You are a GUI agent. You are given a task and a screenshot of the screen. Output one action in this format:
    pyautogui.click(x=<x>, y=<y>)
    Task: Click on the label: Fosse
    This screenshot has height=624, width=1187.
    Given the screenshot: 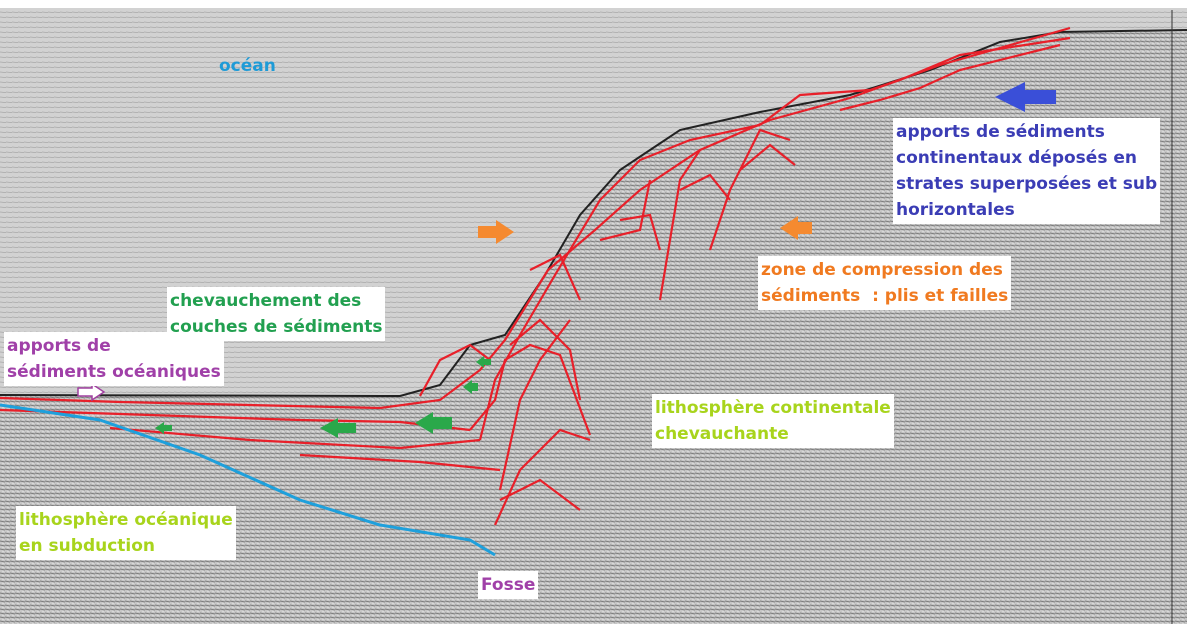 What is the action you would take?
    pyautogui.click(x=508, y=585)
    